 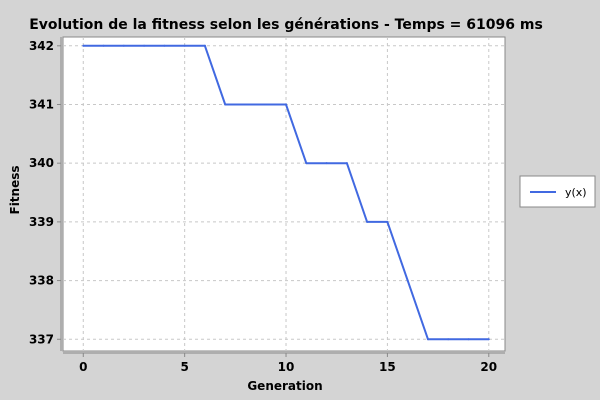 What do you see at coordinates (387, 367) in the screenshot?
I see `x-tick-label: 15` at bounding box center [387, 367].